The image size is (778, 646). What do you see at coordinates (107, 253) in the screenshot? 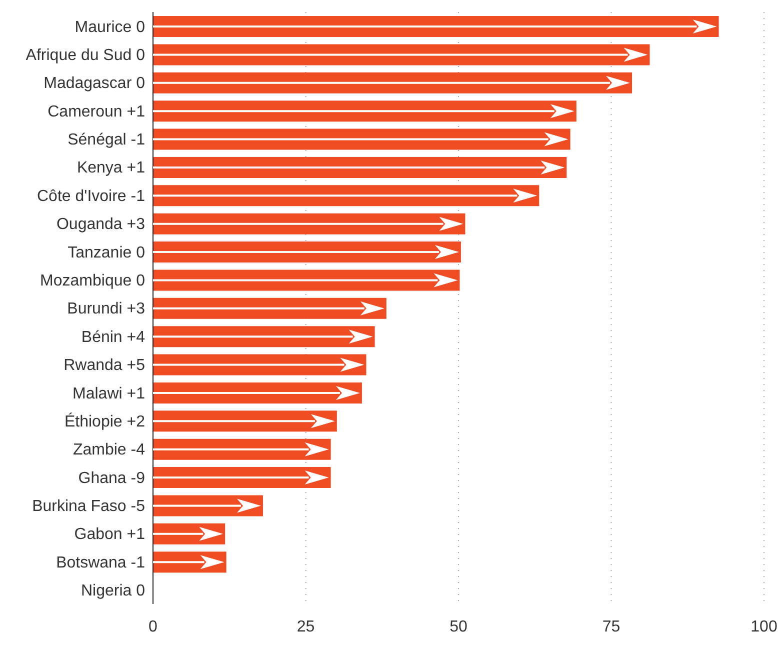
I see `y-tick-label: Tanzanie 0` at bounding box center [107, 253].